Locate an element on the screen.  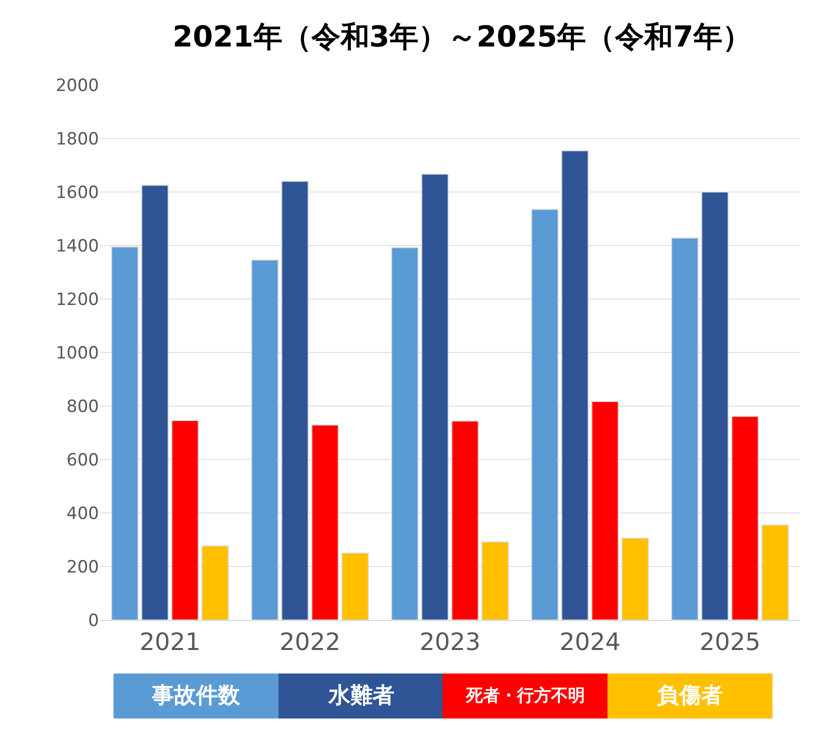
text: 負傷者 is located at coordinates (690, 696).